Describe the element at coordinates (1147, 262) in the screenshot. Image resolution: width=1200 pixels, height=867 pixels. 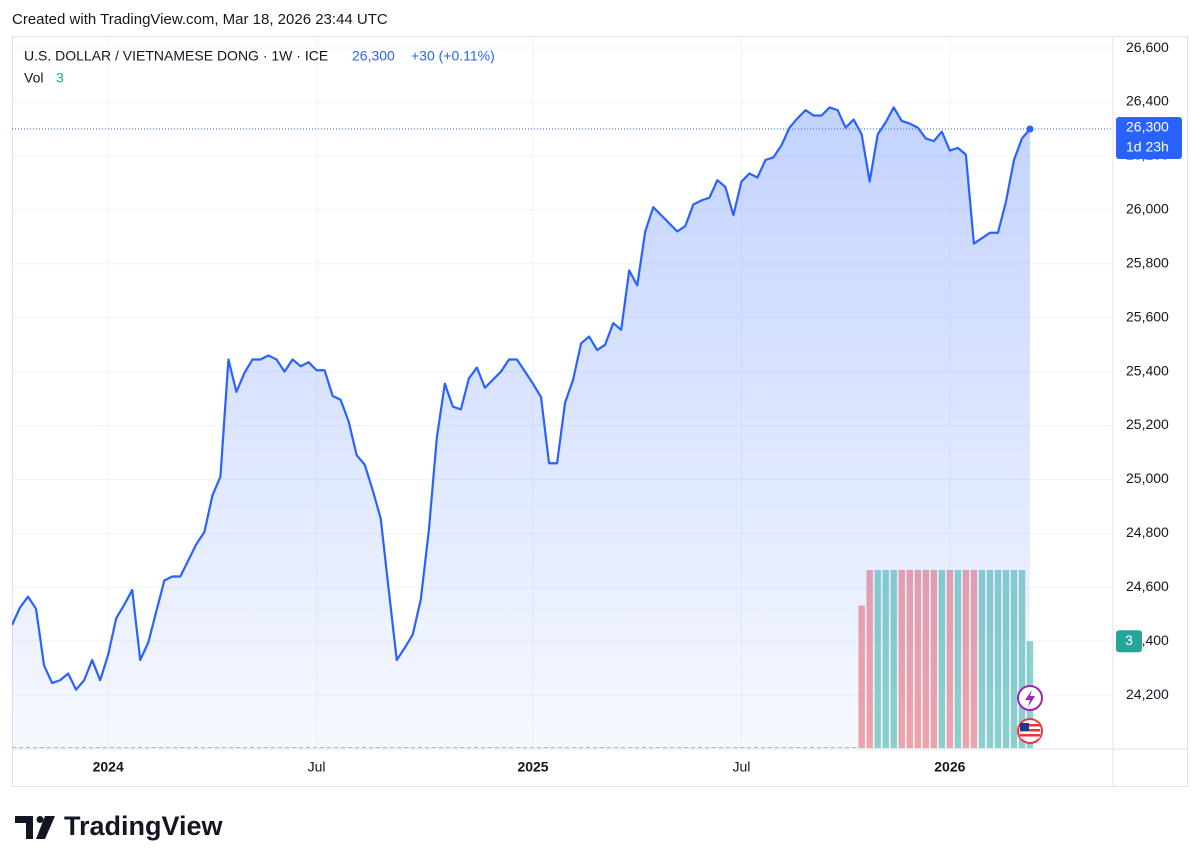
I see `y-tick-label: 25,800` at that location.